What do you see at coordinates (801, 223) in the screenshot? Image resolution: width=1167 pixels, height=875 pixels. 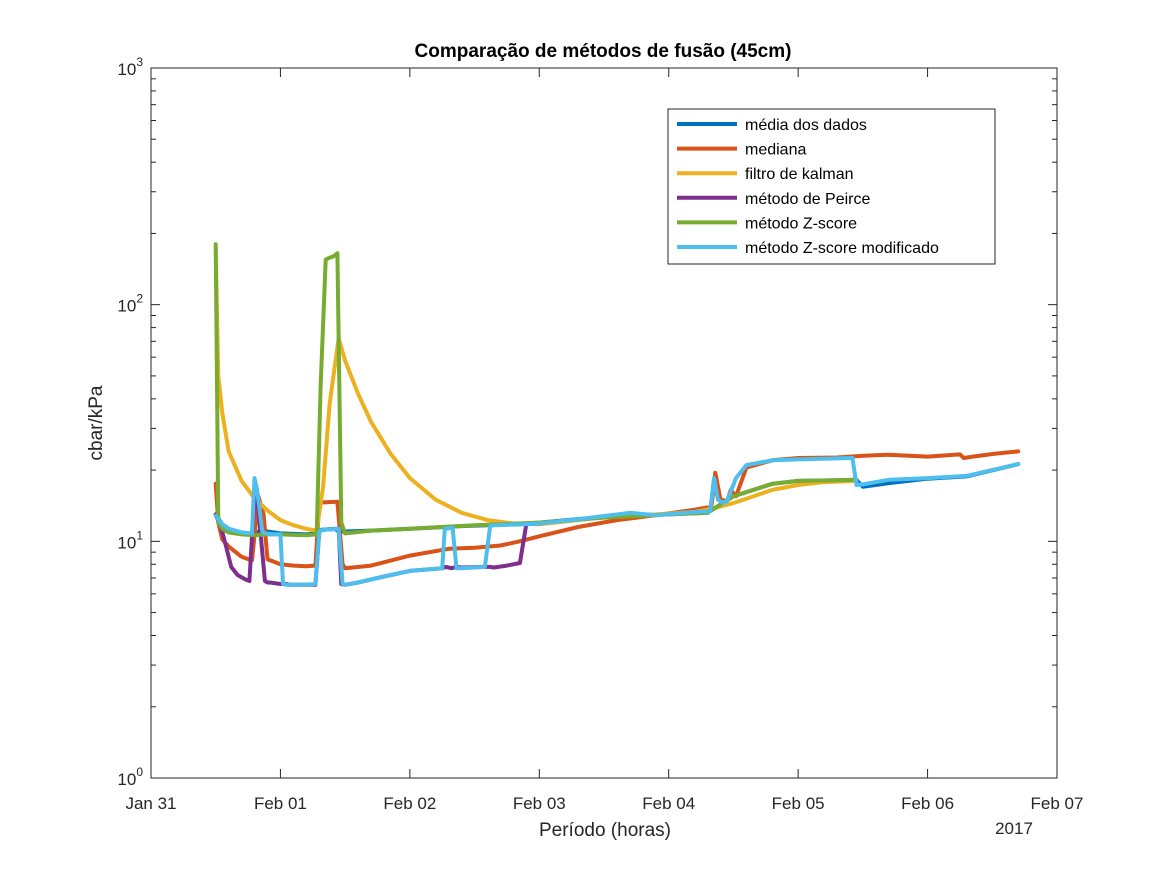 I see `legend-label-5: método Z-score` at bounding box center [801, 223].